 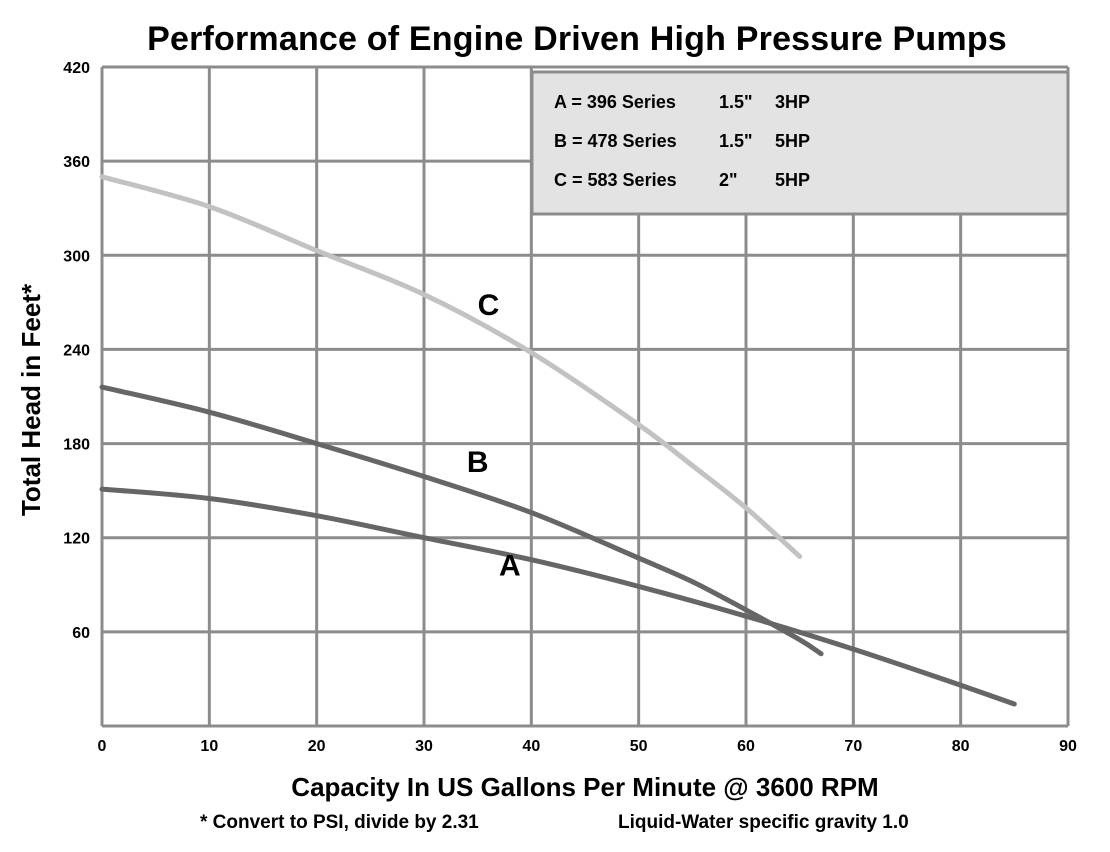 I want to click on x-tick-label: 50, so click(x=639, y=746).